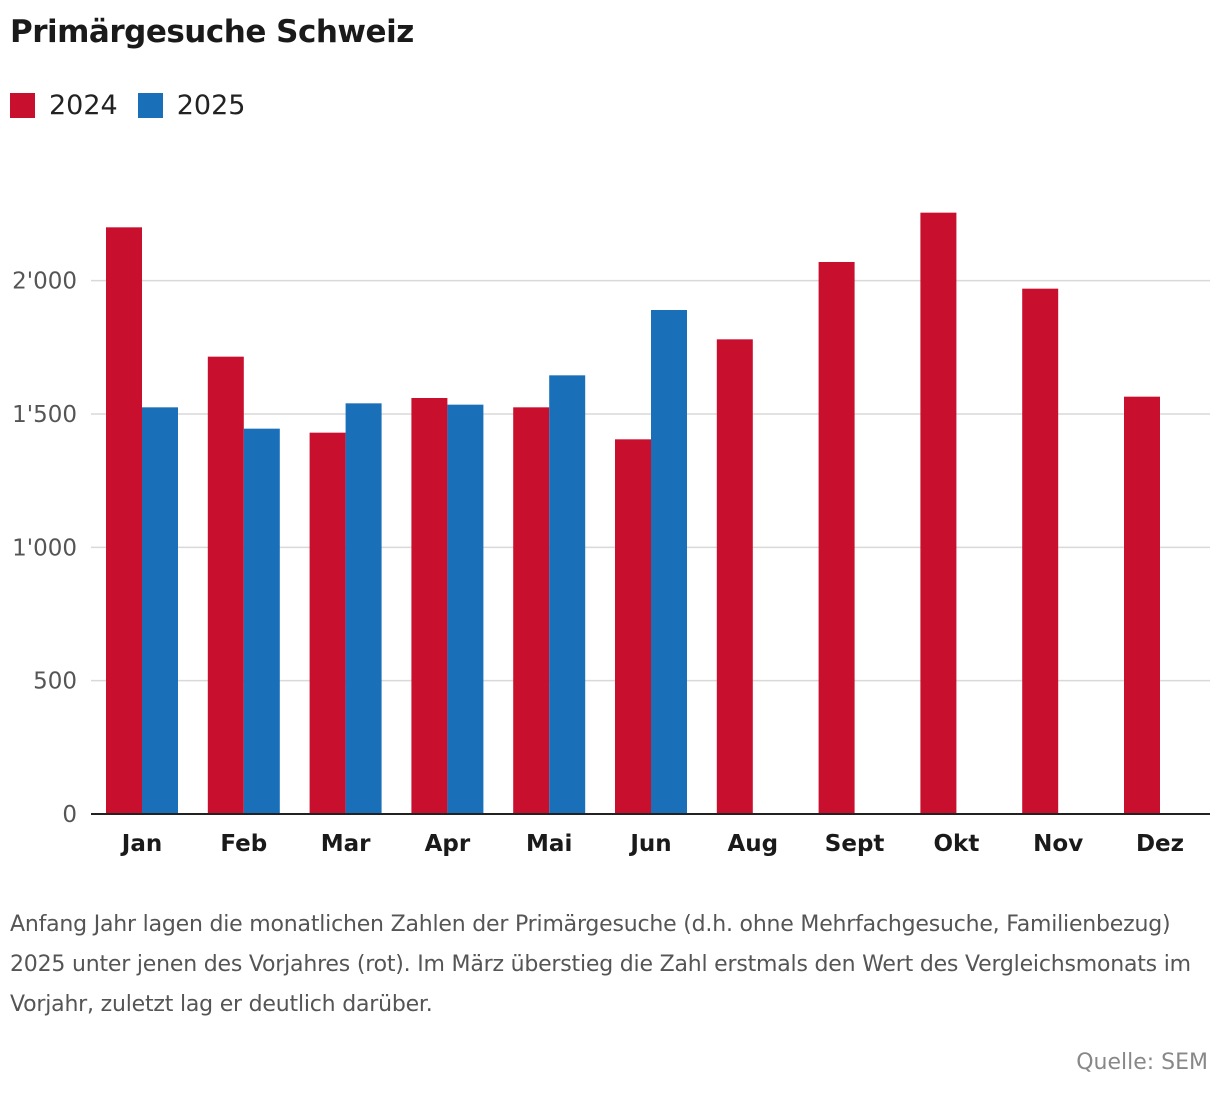  Describe the element at coordinates (956, 844) in the screenshot. I see `x-tick-label: Okt` at that location.